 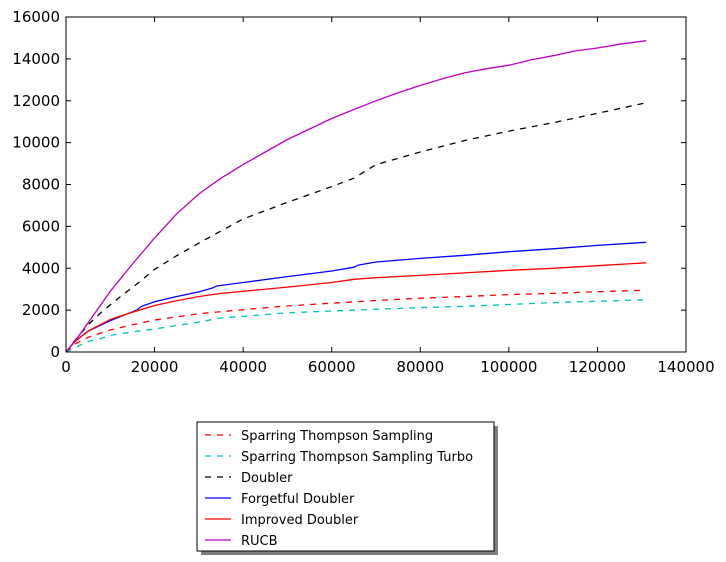 What do you see at coordinates (55, 352) in the screenshot?
I see `y-tick-label: 0` at bounding box center [55, 352].